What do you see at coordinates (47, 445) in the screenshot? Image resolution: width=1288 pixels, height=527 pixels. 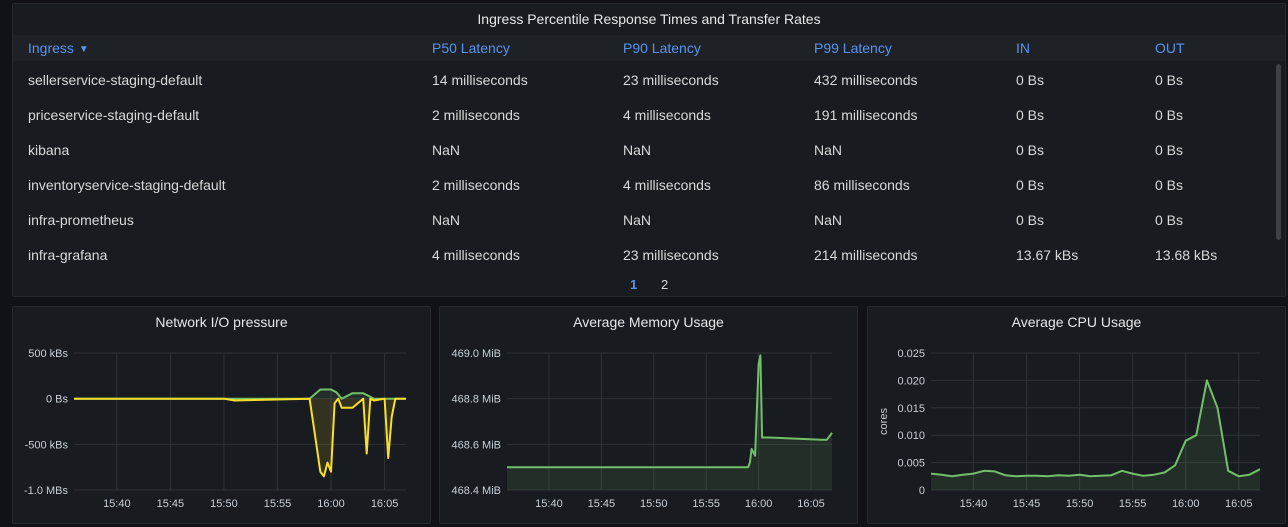 I see `y-tick-label: -500 kBs` at bounding box center [47, 445].